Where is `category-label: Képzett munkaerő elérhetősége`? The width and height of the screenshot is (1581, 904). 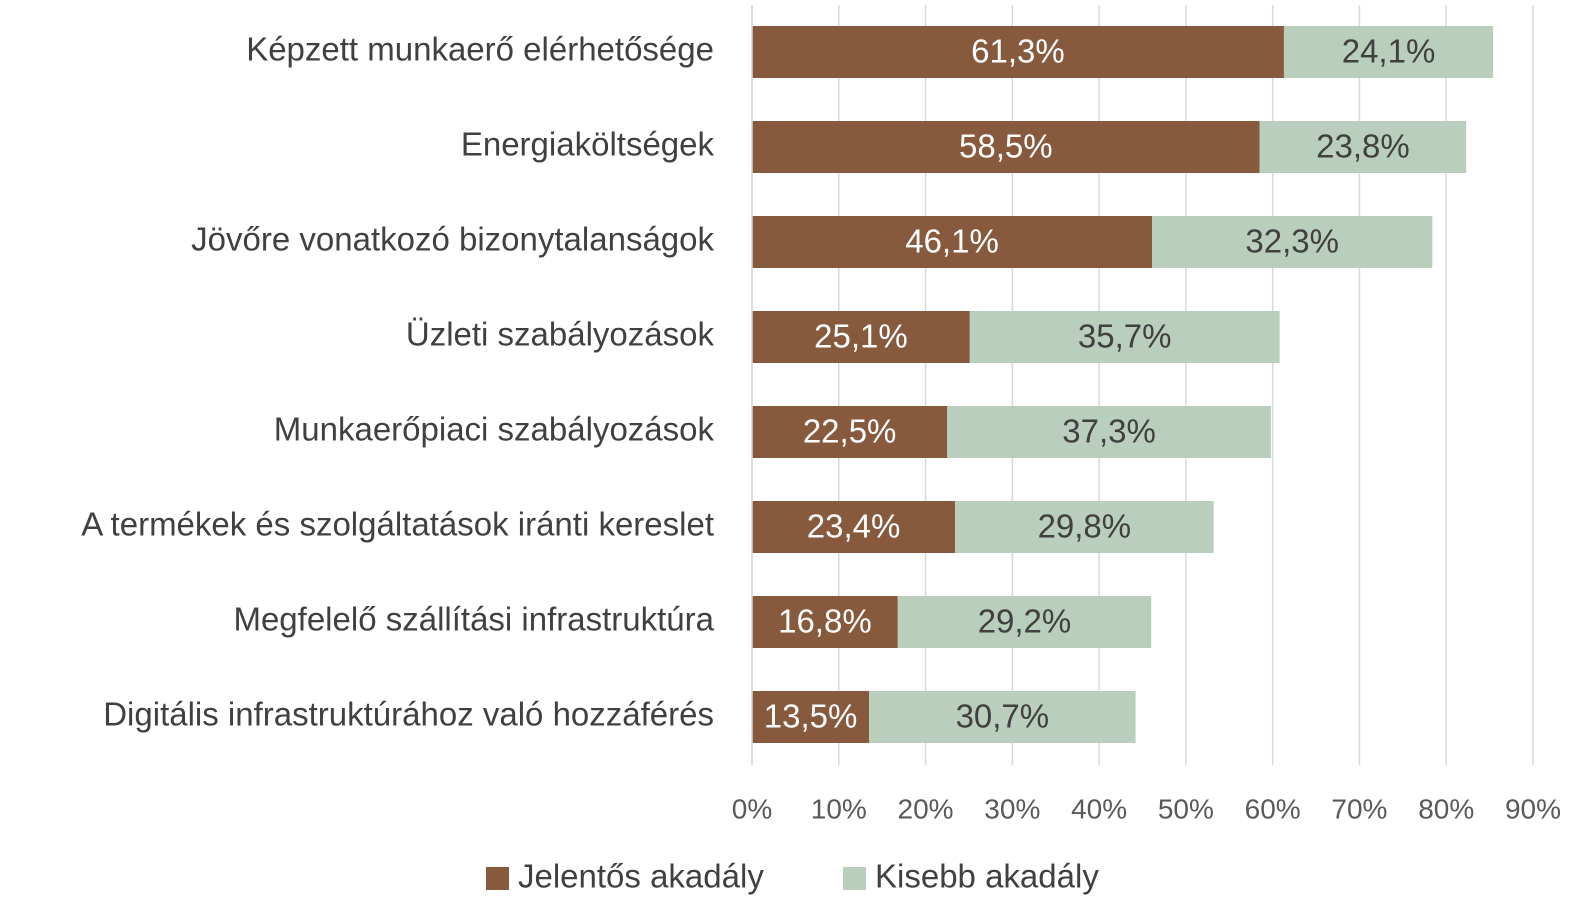
category-label: Képzett munkaerő elérhetősége is located at coordinates (480, 49).